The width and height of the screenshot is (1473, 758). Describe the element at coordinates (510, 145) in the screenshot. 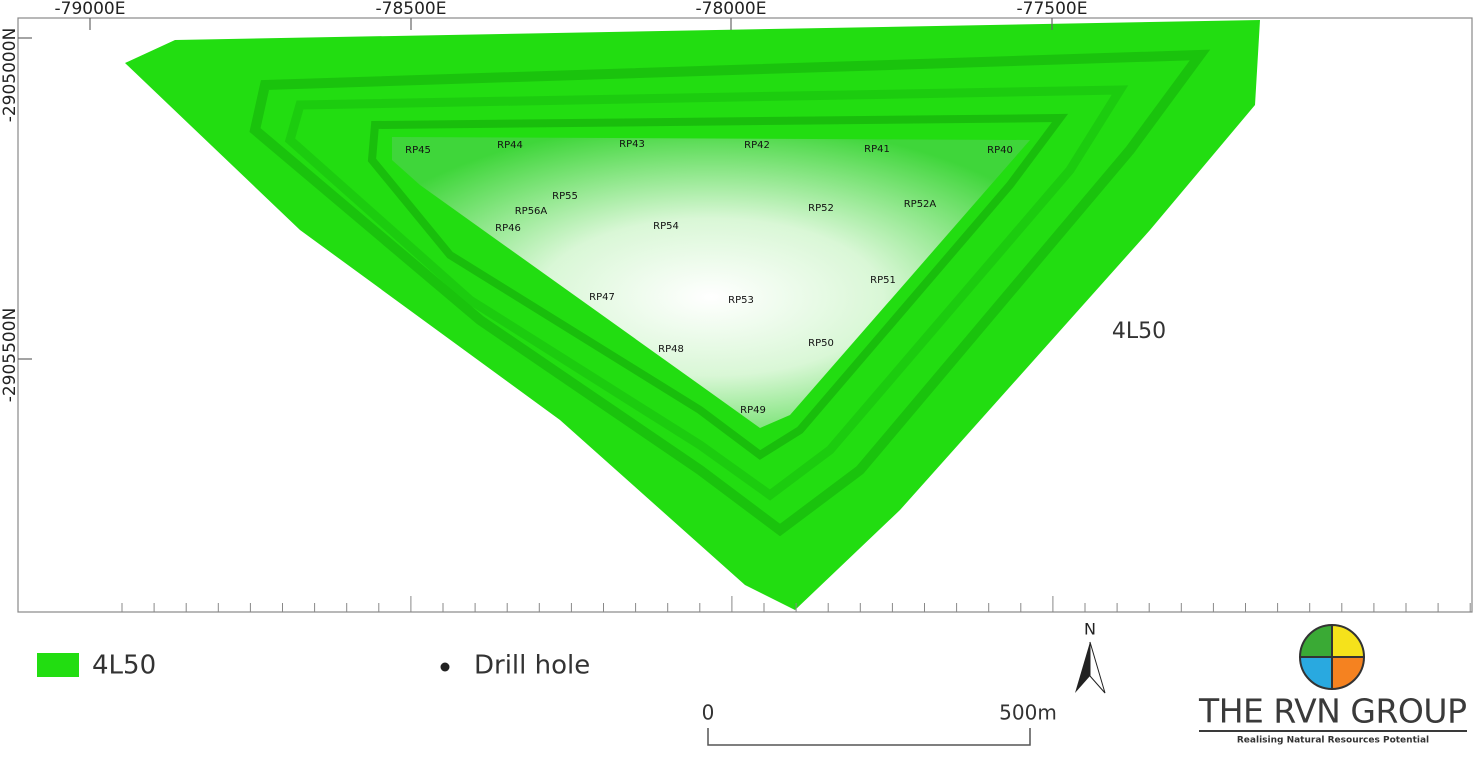

I see `drill-hole-label: RP44` at that location.